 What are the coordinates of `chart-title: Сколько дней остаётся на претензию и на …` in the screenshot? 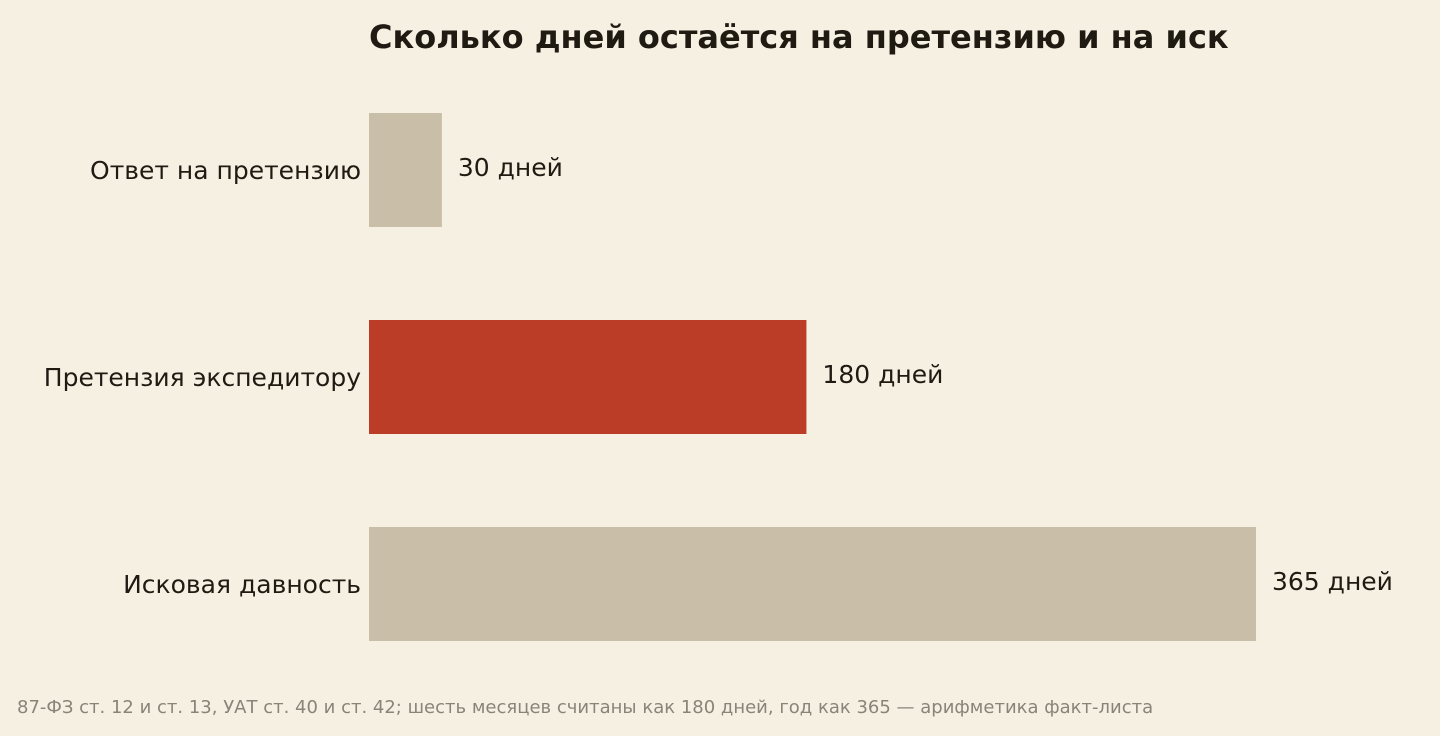 It's located at (799, 37).